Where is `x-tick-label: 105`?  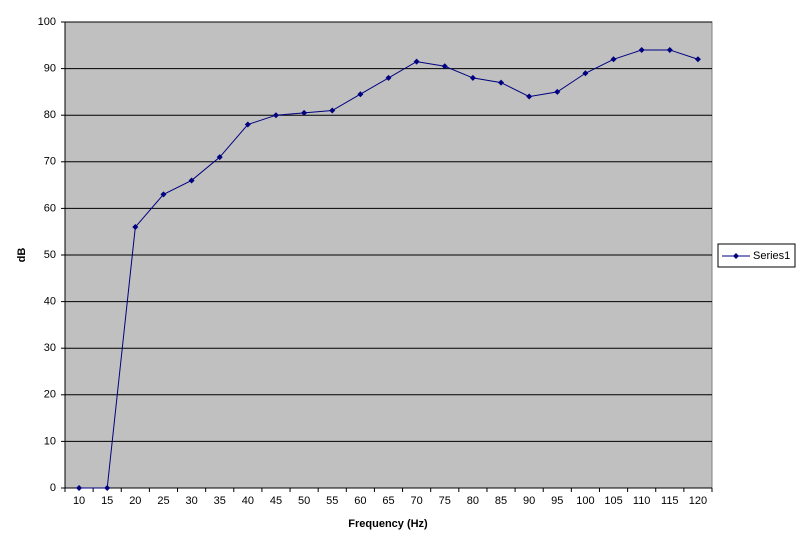
x-tick-label: 105 is located at coordinates (613, 501).